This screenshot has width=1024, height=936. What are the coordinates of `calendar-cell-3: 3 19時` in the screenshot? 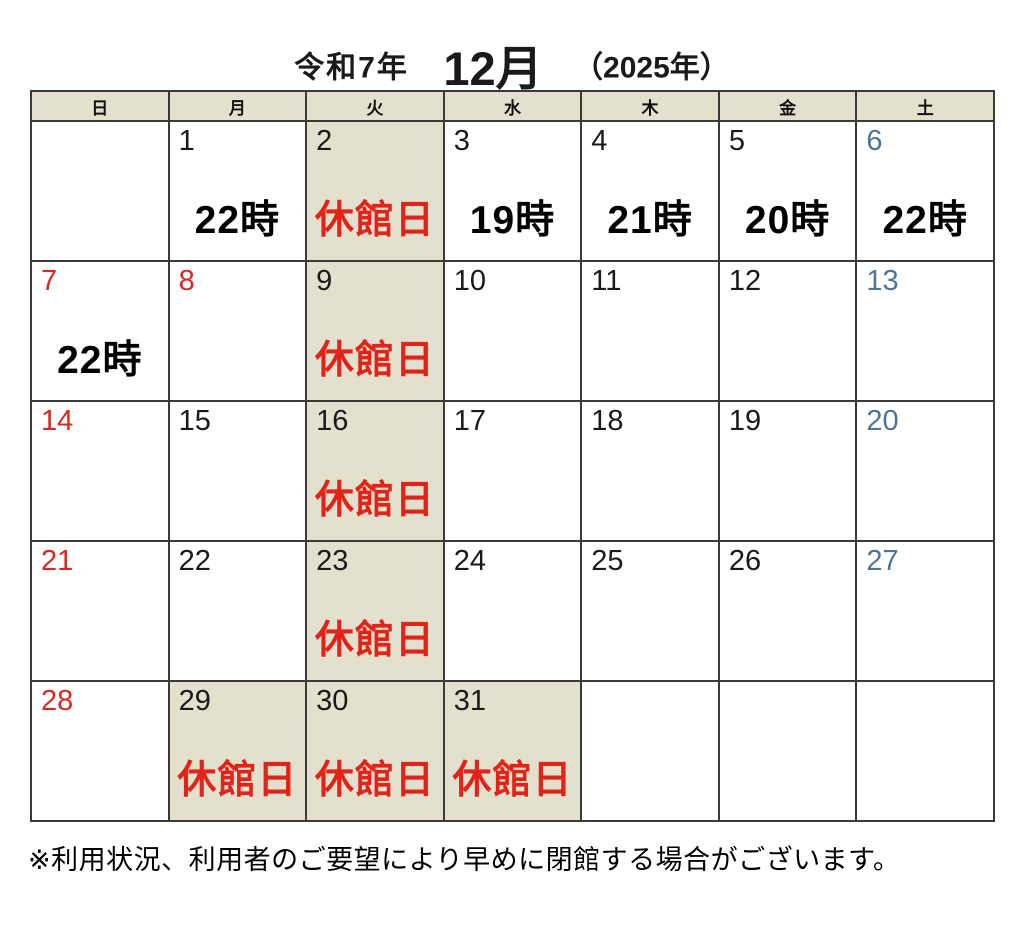 It's located at (512, 191).